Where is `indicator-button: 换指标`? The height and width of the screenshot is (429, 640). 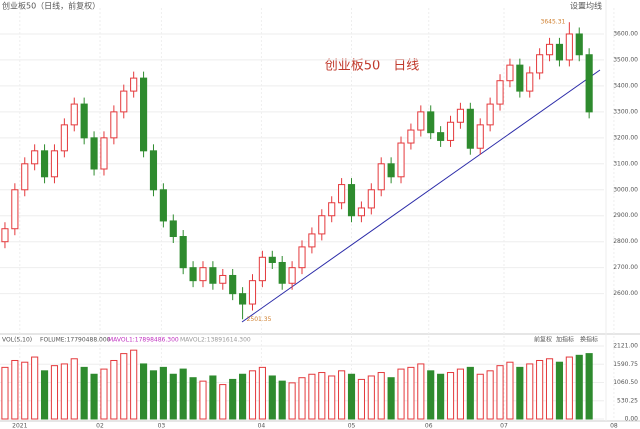
indicator-button: 换指标 is located at coordinates (589, 340).